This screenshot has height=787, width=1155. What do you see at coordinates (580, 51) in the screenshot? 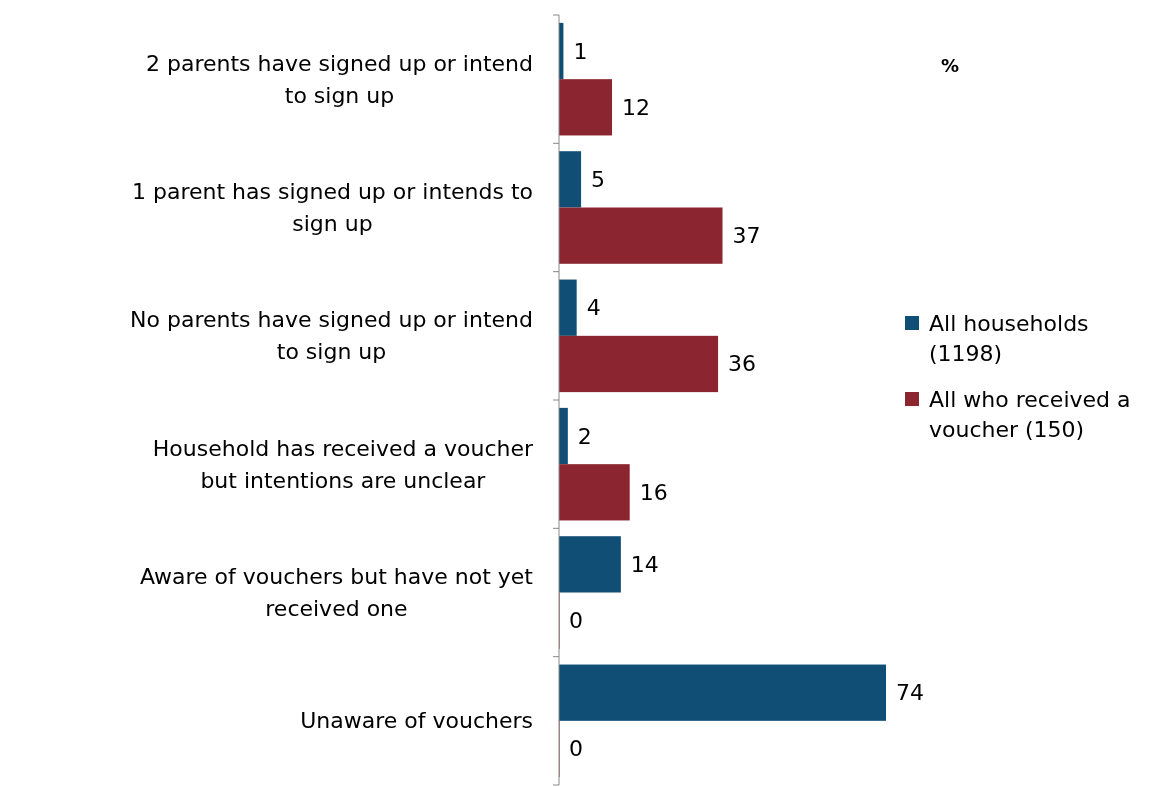
I see `data-label: 1` at bounding box center [580, 51].